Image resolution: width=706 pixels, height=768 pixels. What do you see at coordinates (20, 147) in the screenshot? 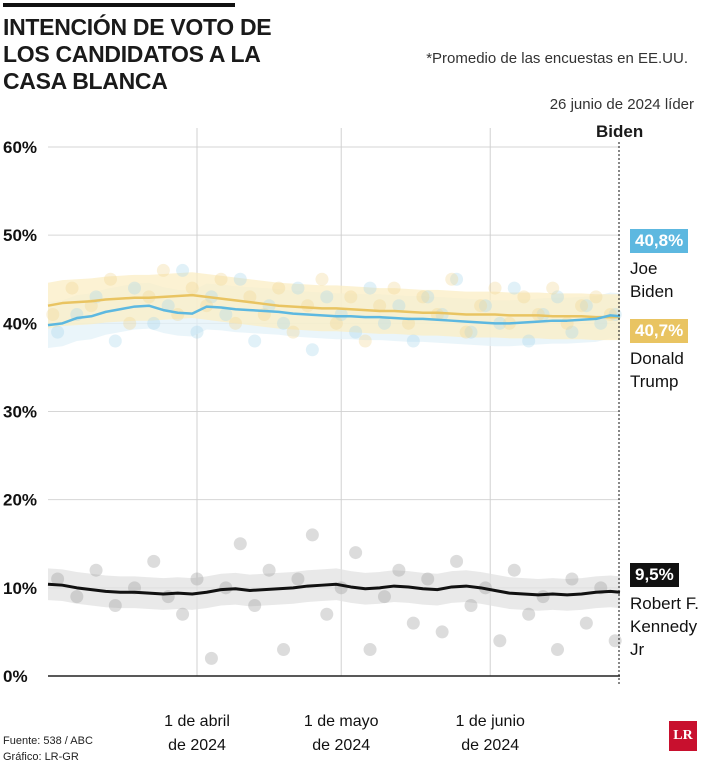
I see `y-tick-label: 60%` at bounding box center [20, 147].